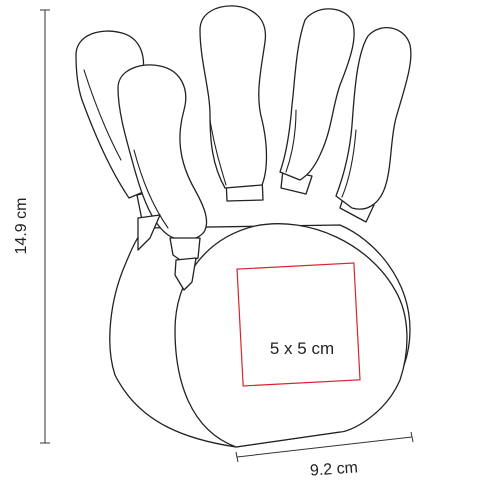 This screenshot has width=500, height=500. What do you see at coordinates (298, 324) in the screenshot?
I see `print-area-box` at bounding box center [298, 324].